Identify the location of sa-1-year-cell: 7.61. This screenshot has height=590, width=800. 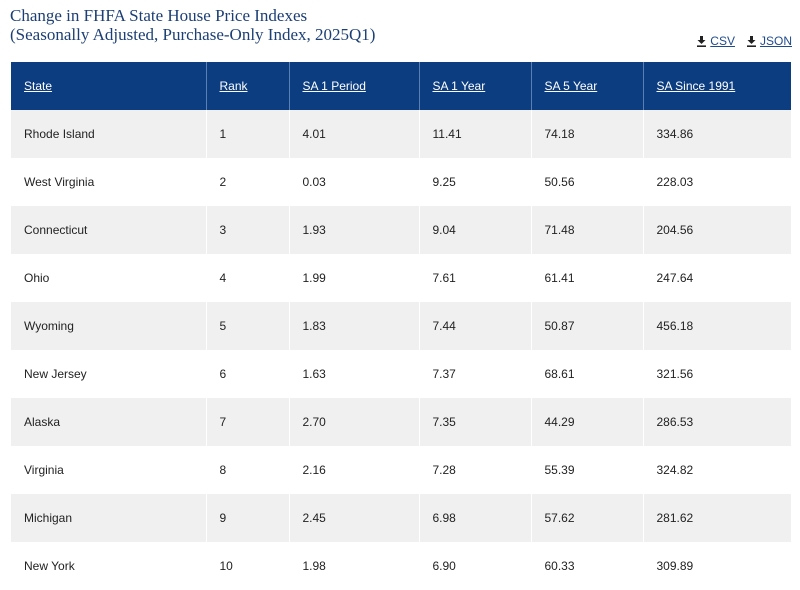
(474, 278).